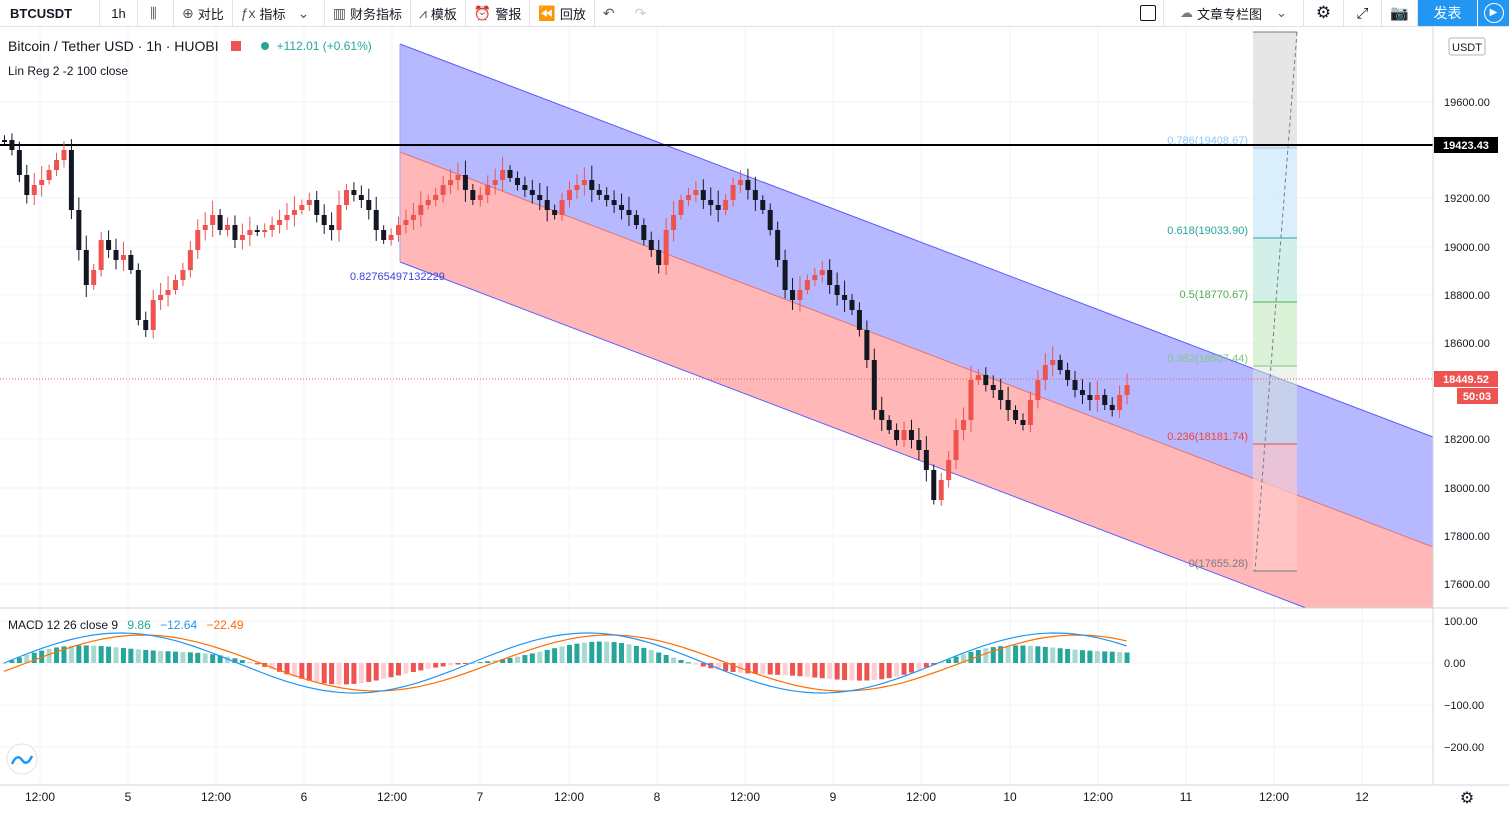 The width and height of the screenshot is (1509, 824). I want to click on macd-tick: −200.00, so click(1464, 748).